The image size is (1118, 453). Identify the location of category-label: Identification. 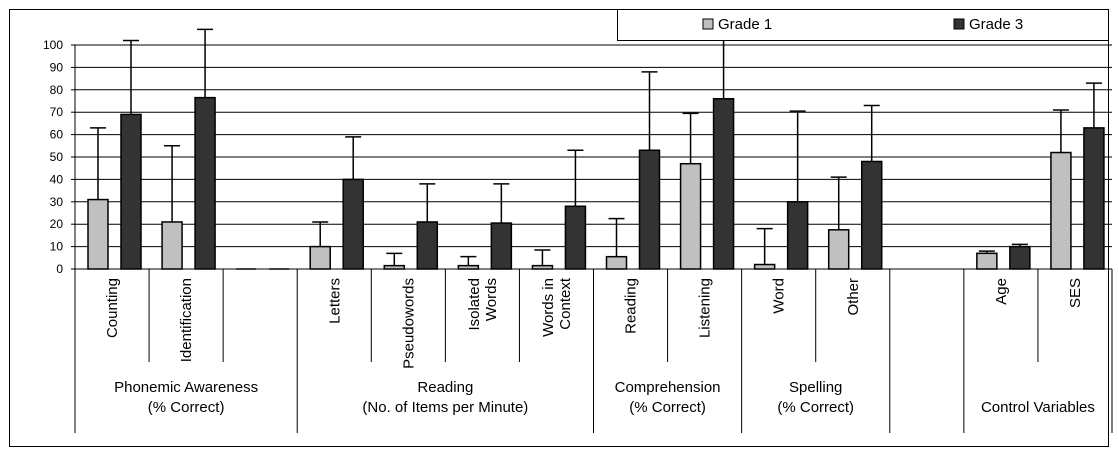
(186, 320).